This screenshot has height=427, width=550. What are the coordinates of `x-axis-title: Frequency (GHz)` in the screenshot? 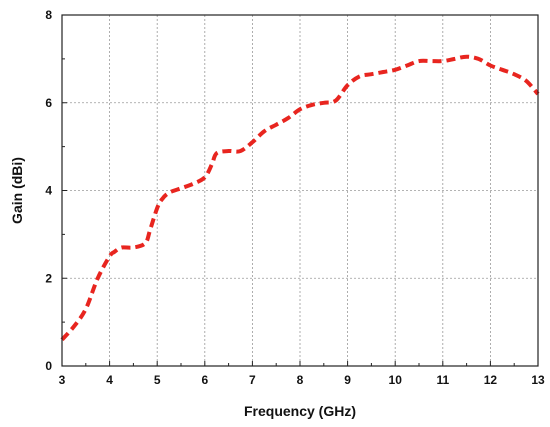 It's located at (300, 411).